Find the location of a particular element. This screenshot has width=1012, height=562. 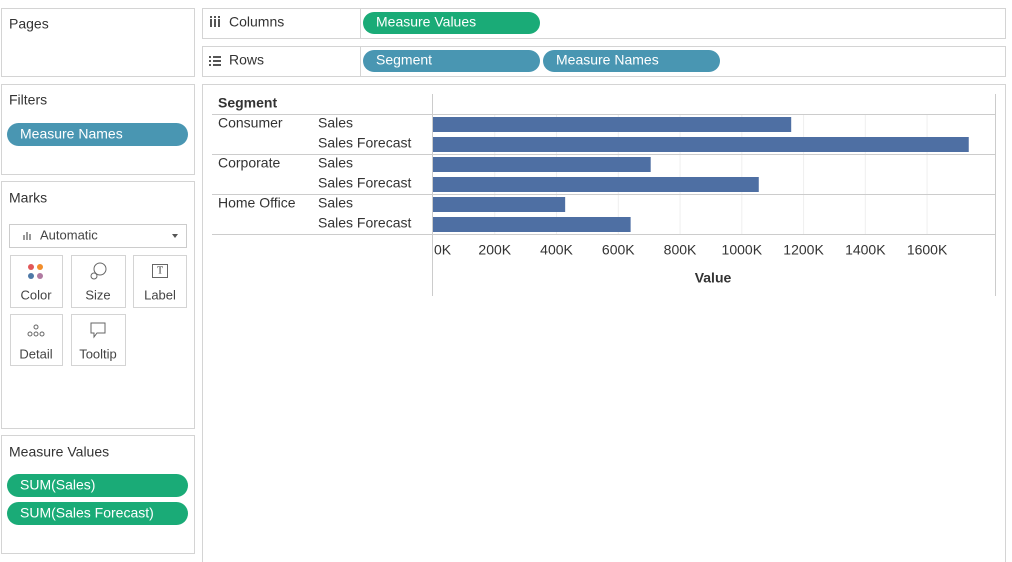

mark-type-dropdown is located at coordinates (98, 236).